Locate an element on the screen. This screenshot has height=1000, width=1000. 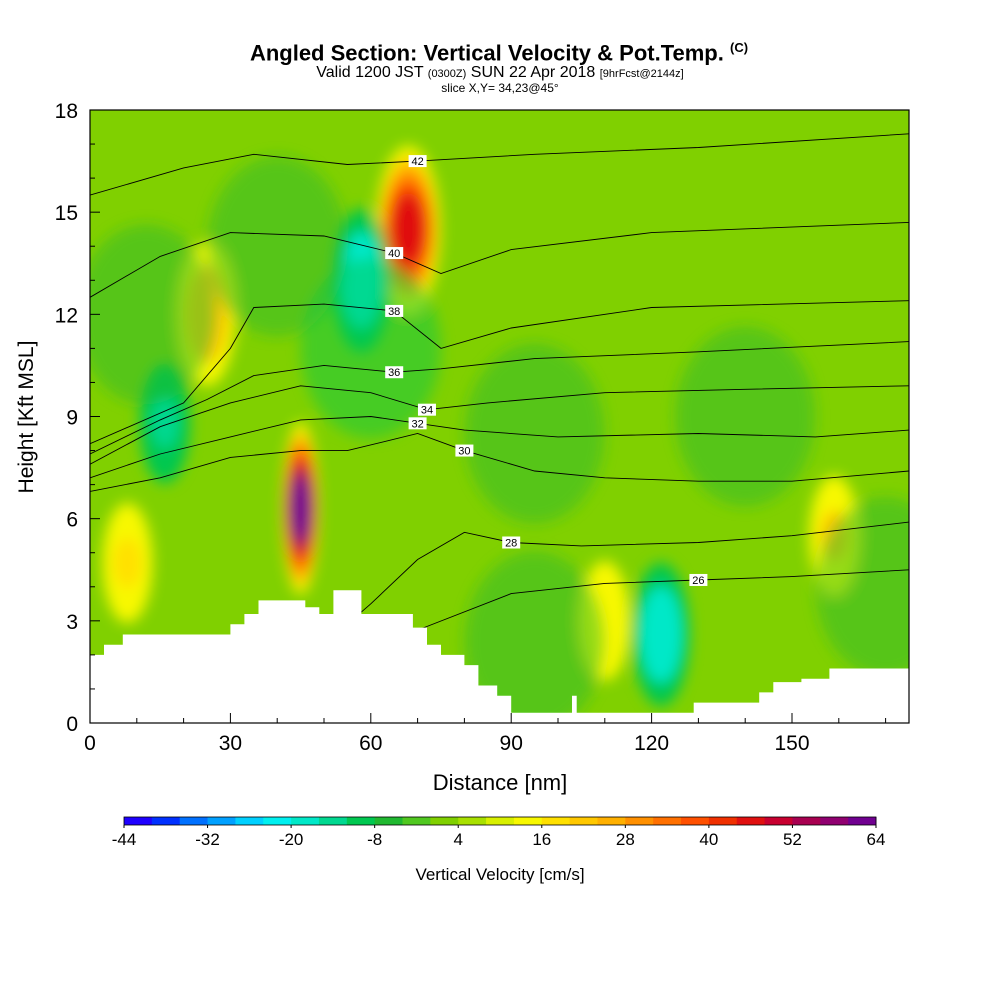
colorbar-tick-label: 16 is located at coordinates (541, 839).